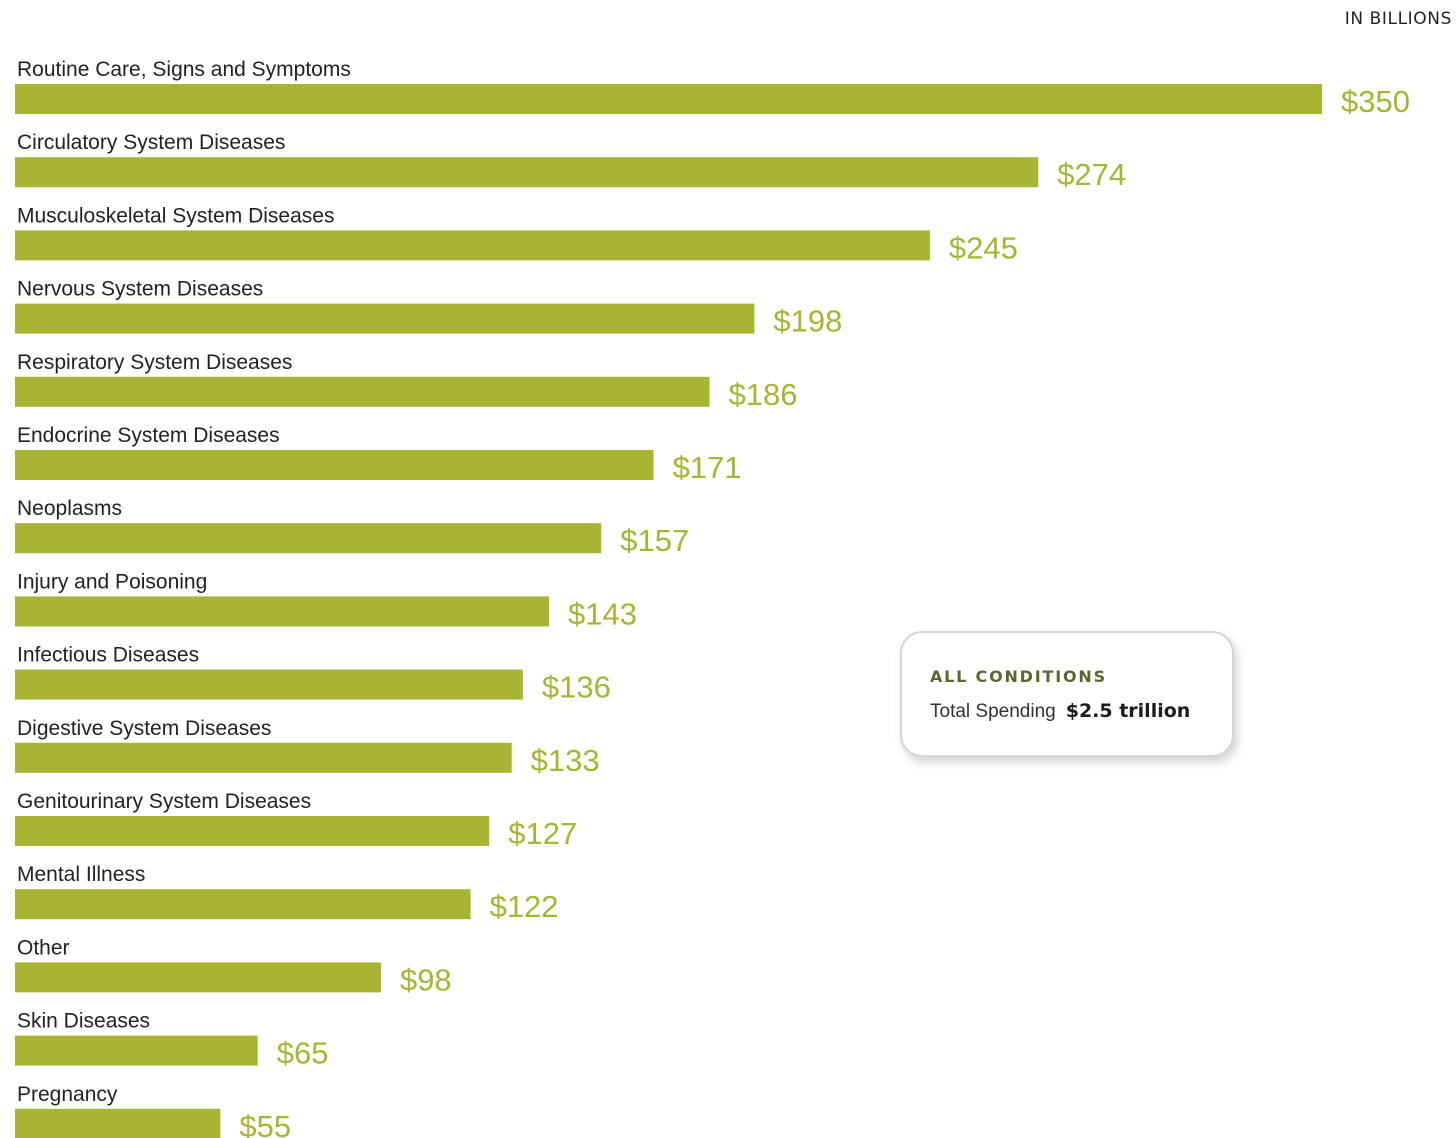 The width and height of the screenshot is (1456, 1138). I want to click on value-label: $55, so click(265, 1123).